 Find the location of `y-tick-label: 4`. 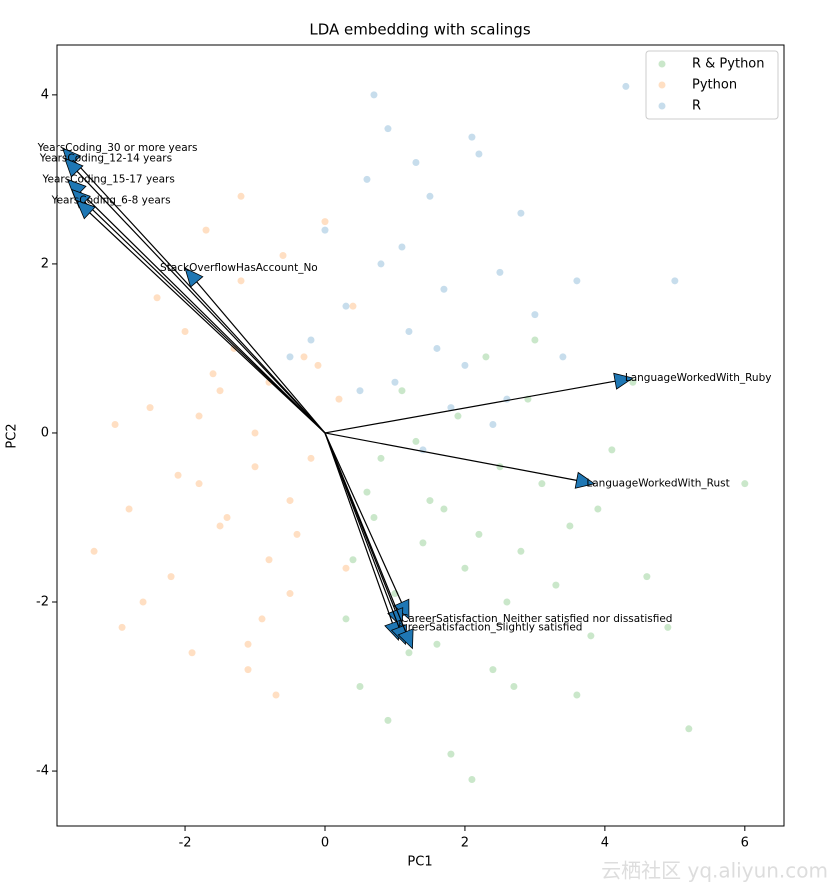

y-tick-label: 4 is located at coordinates (45, 94).